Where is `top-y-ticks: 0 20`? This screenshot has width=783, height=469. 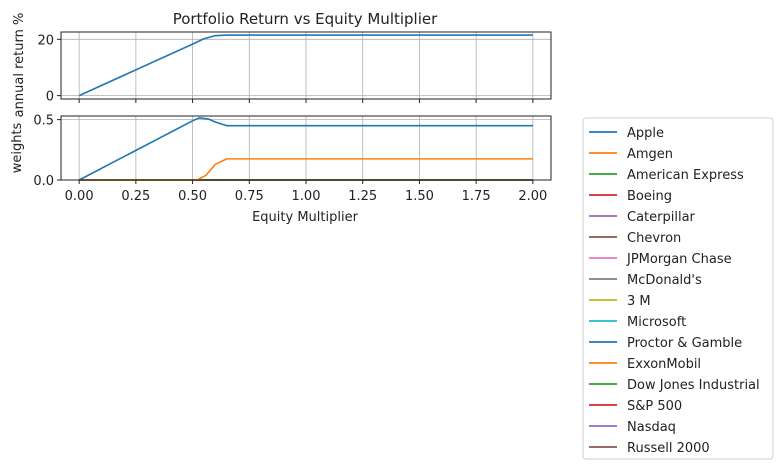 top-y-ticks: 0 20 is located at coordinates (49, 69).